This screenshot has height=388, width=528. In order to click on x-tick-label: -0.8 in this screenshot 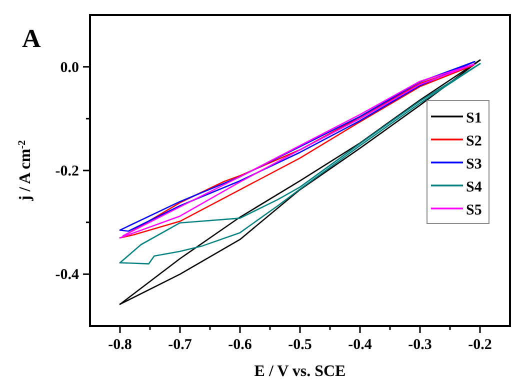, I will do `click(120, 345)`.